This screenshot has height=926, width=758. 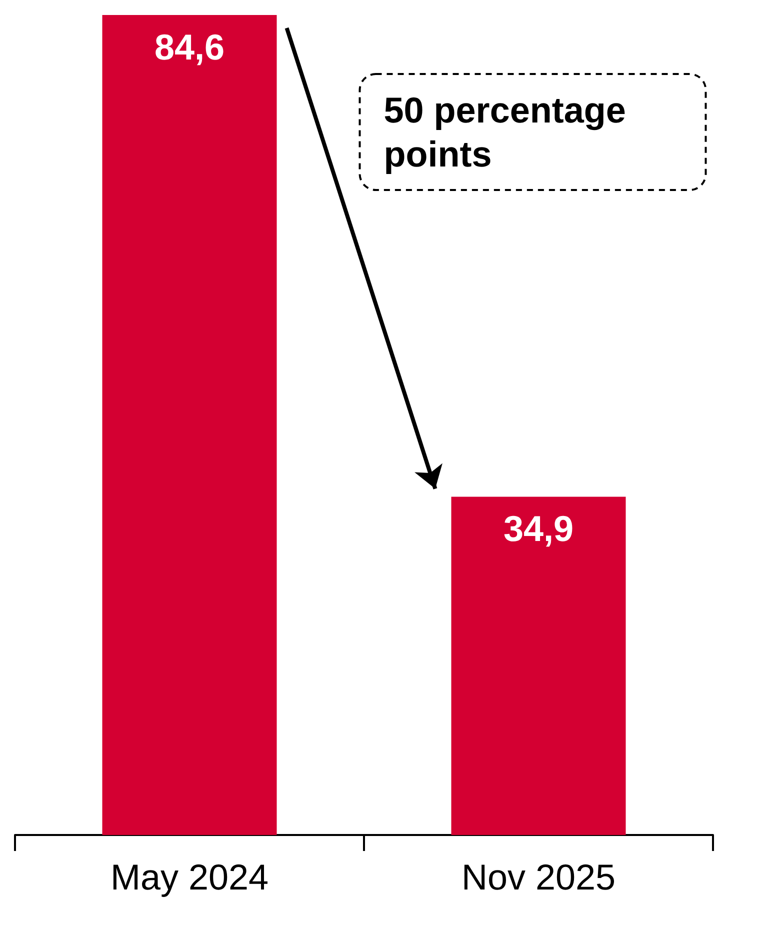 What do you see at coordinates (189, 47) in the screenshot?
I see `data-label: 84,6` at bounding box center [189, 47].